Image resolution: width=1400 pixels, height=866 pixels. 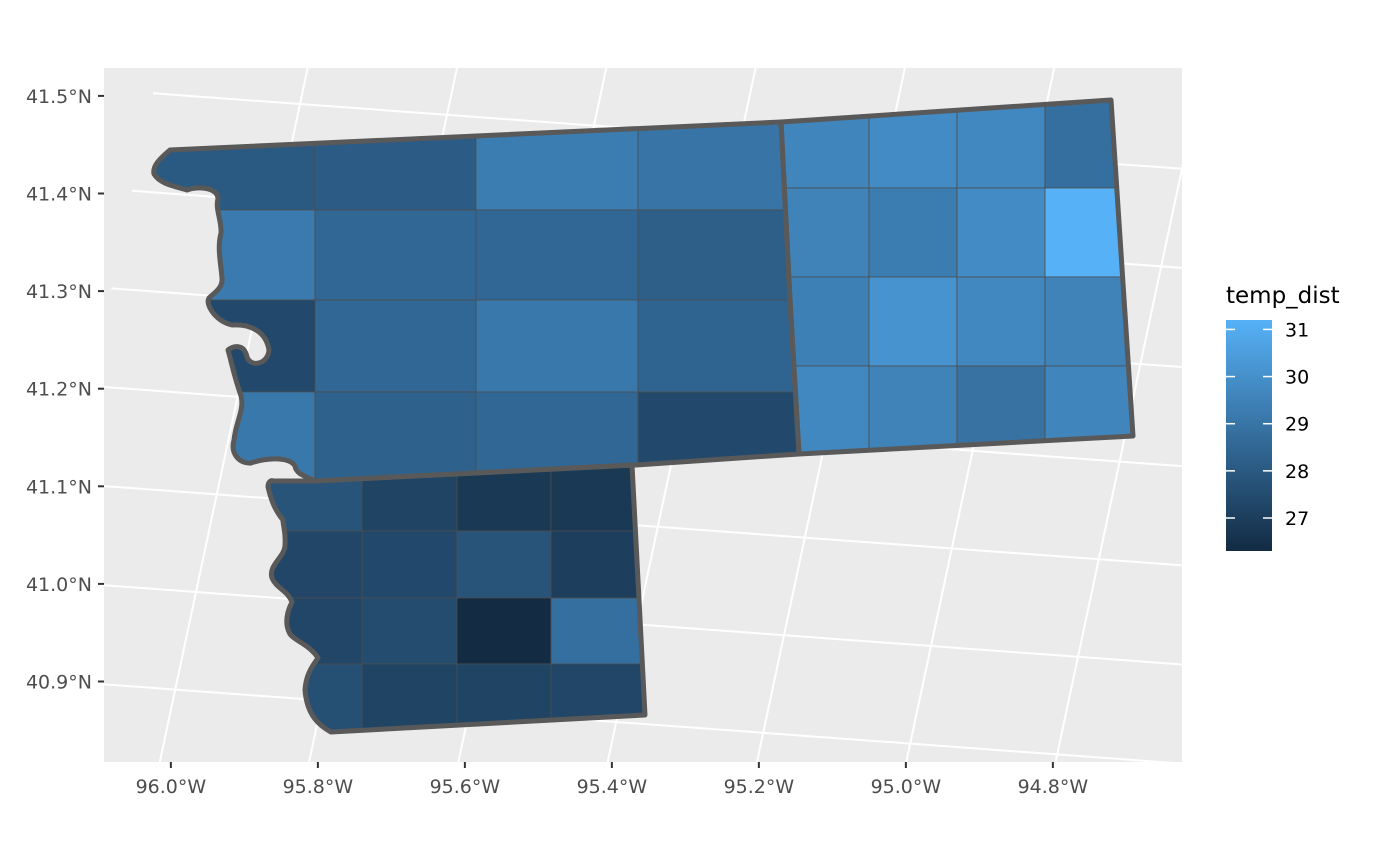 I want to click on x-tick-label: 95.8°W, so click(x=318, y=787).